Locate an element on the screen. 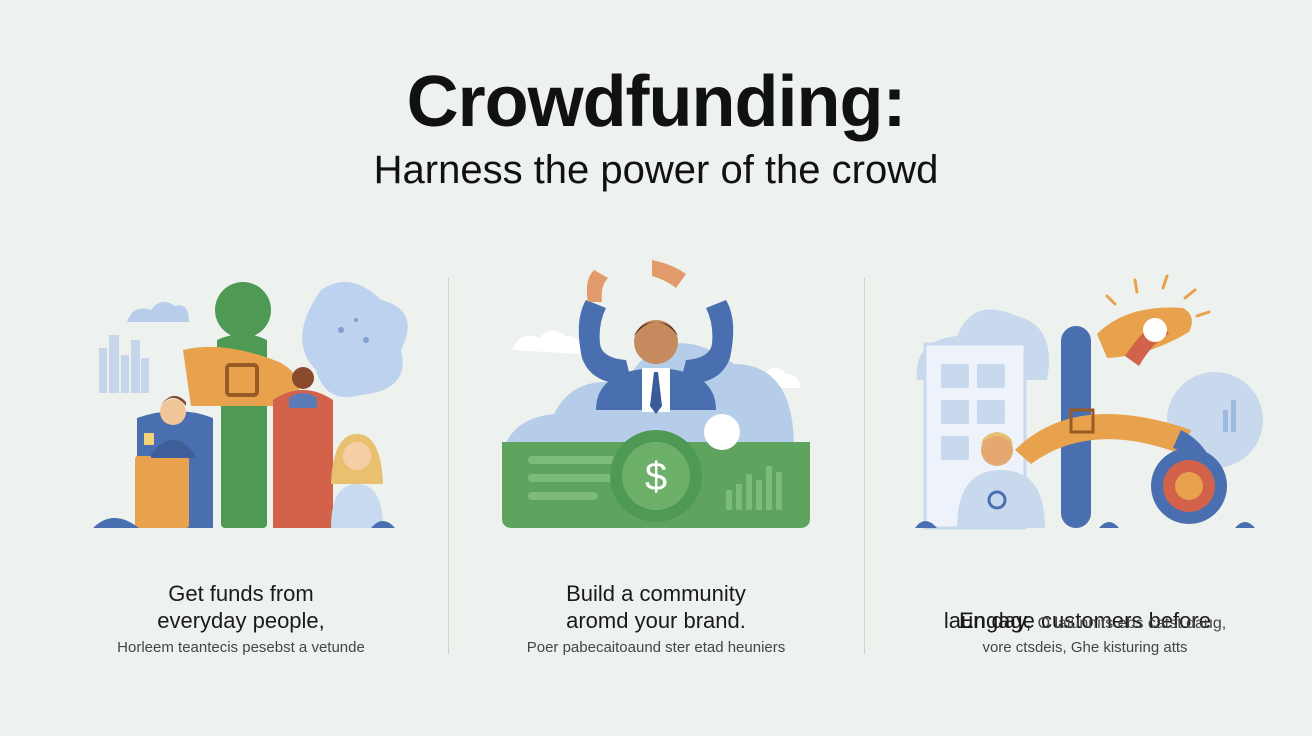 This screenshot has height=736, width=1312. panel-headline: Build a community aromd your brand. is located at coordinates (656, 607).